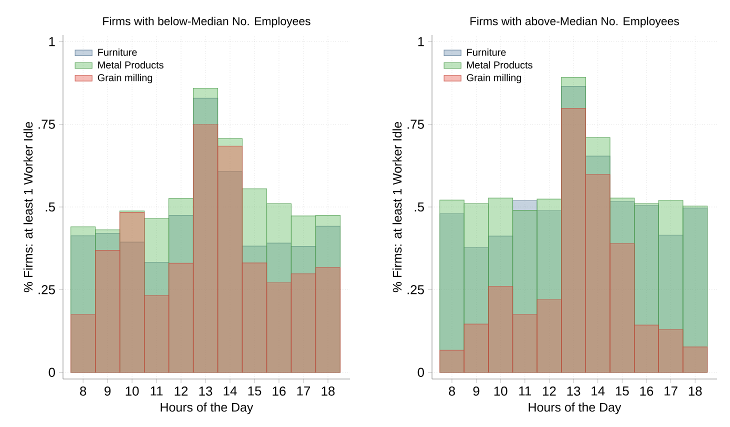  I want to click on chart-title: Firms with below-Median No. Employees, so click(206, 22).